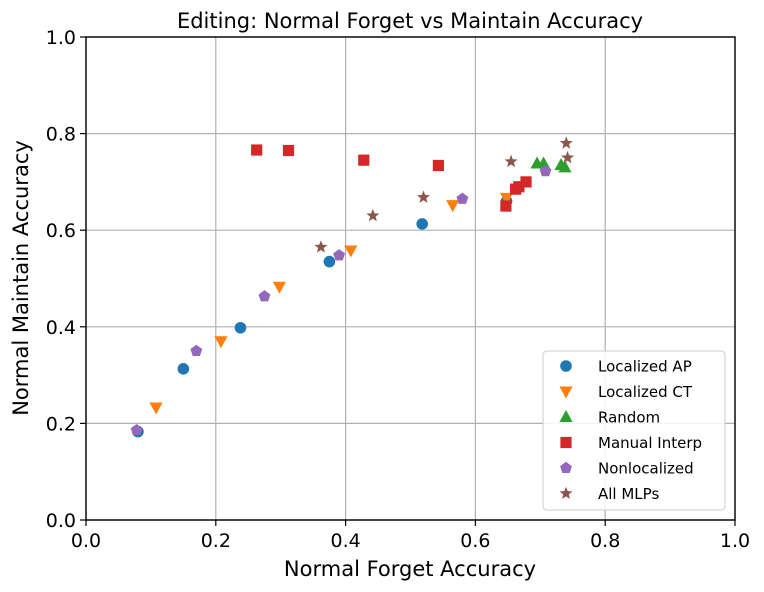  Describe the element at coordinates (61, 328) in the screenshot. I see `y-tick-label: 0.4` at that location.